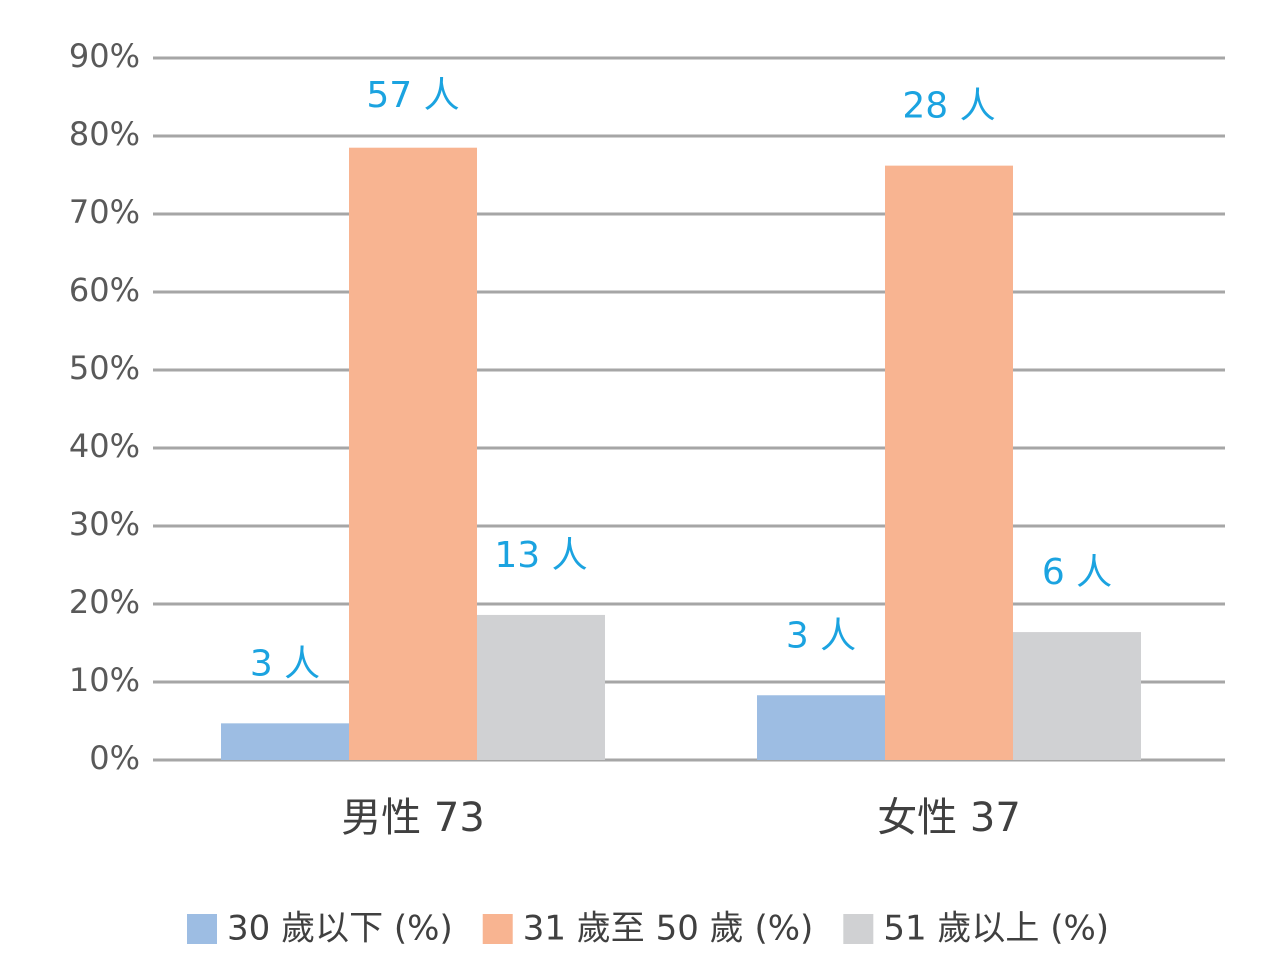 This screenshot has width=1280, height=979. Describe the element at coordinates (104, 368) in the screenshot. I see `y-tick-label: 50%` at that location.